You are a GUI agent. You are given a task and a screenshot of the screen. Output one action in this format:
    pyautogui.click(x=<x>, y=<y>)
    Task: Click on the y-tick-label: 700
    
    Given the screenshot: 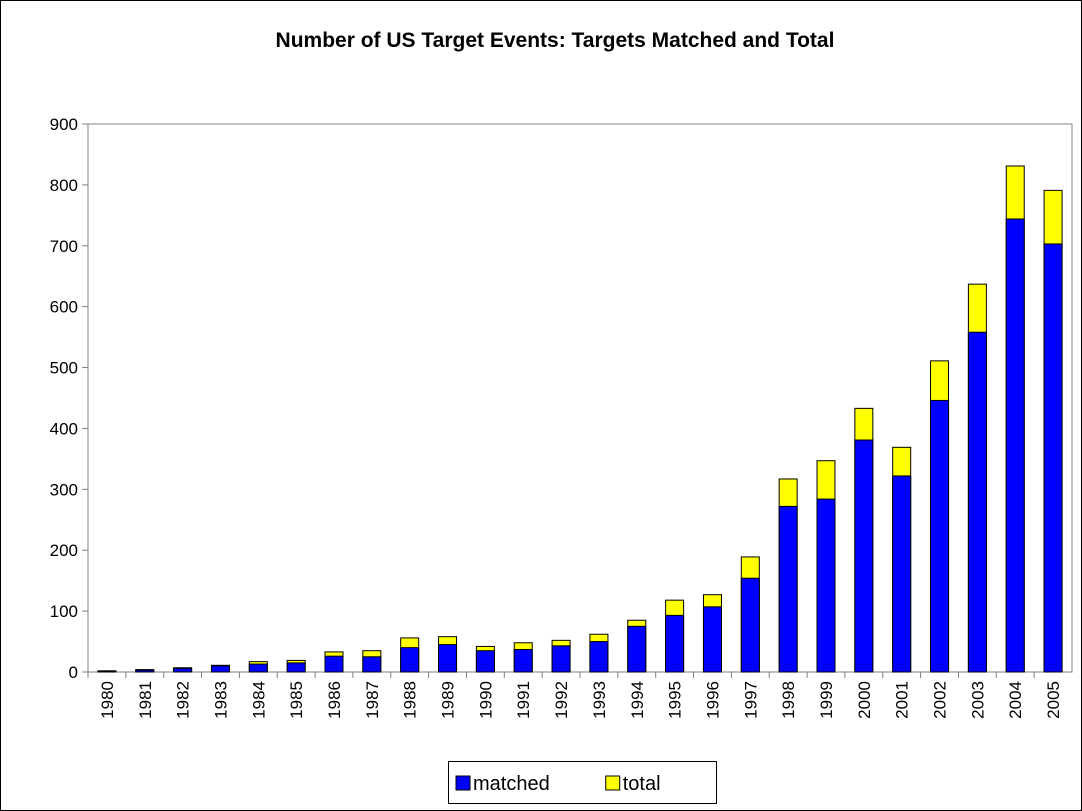 What is the action you would take?
    pyautogui.click(x=64, y=246)
    